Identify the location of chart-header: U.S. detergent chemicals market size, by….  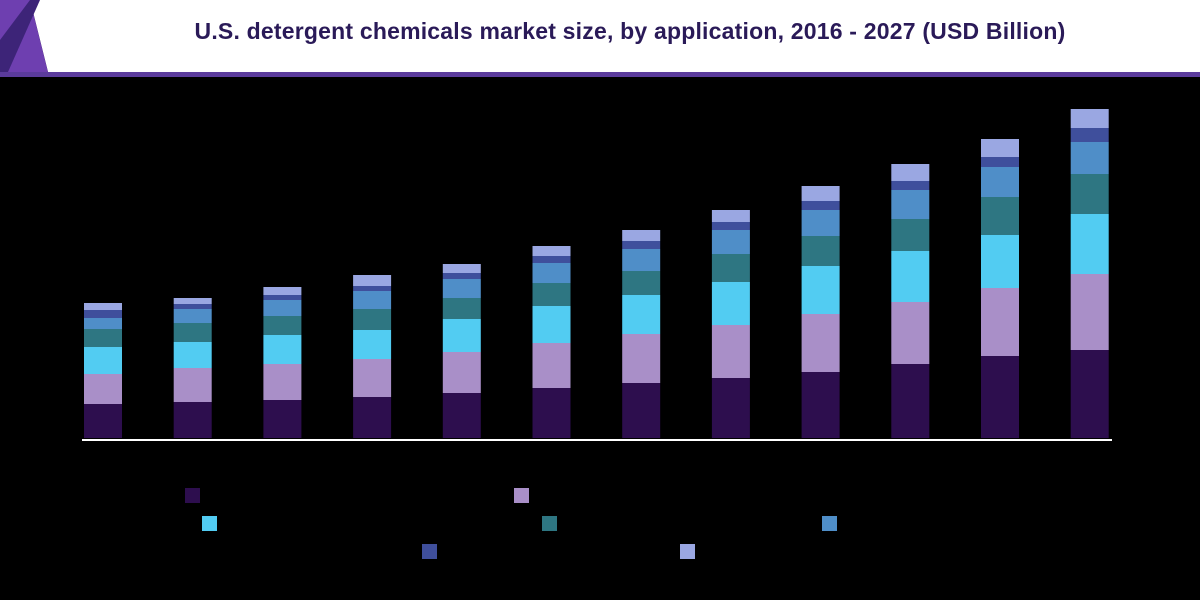
(600, 40).